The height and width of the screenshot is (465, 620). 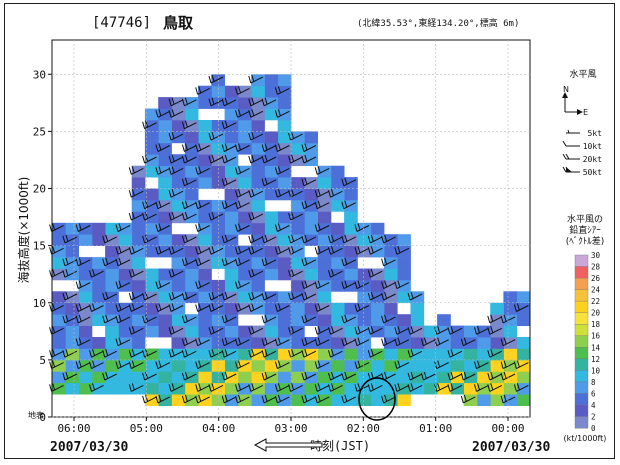 I want to click on date-left: 2007/03/30, so click(x=89, y=447).